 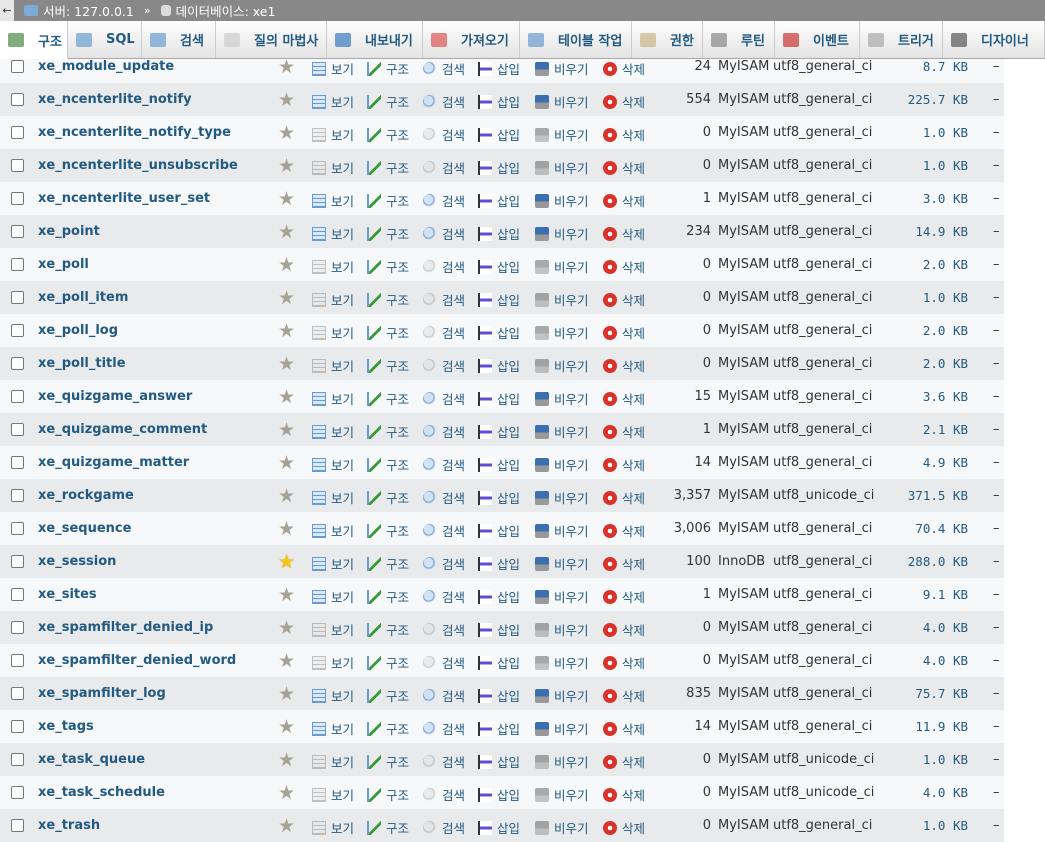 I want to click on table-name-link: xe_session, so click(x=77, y=561).